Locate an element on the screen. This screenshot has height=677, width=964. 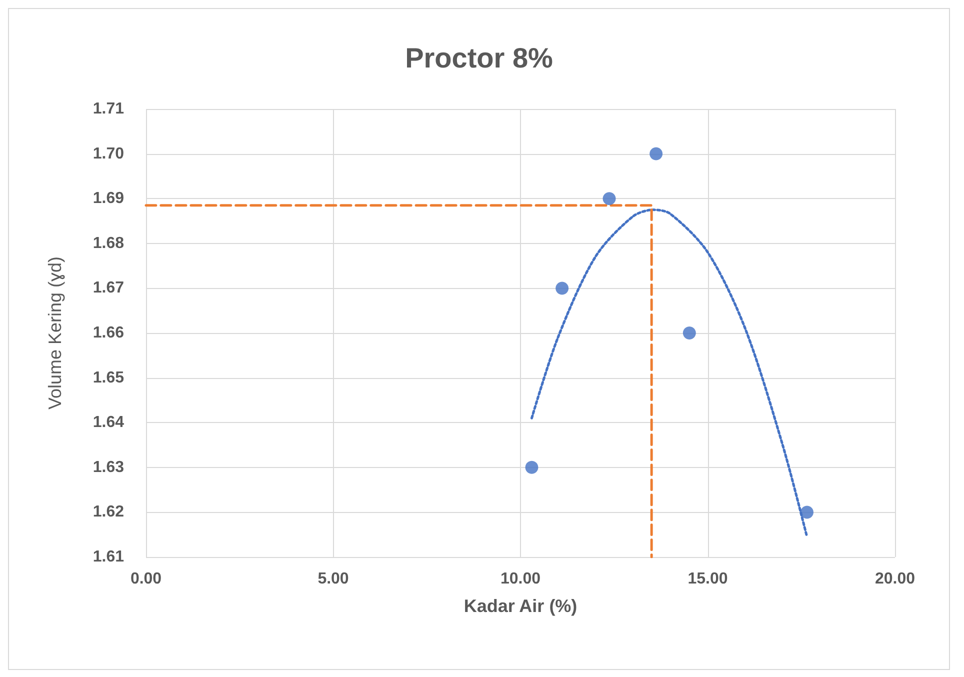
x-tick-label: 20.00 is located at coordinates (895, 579).